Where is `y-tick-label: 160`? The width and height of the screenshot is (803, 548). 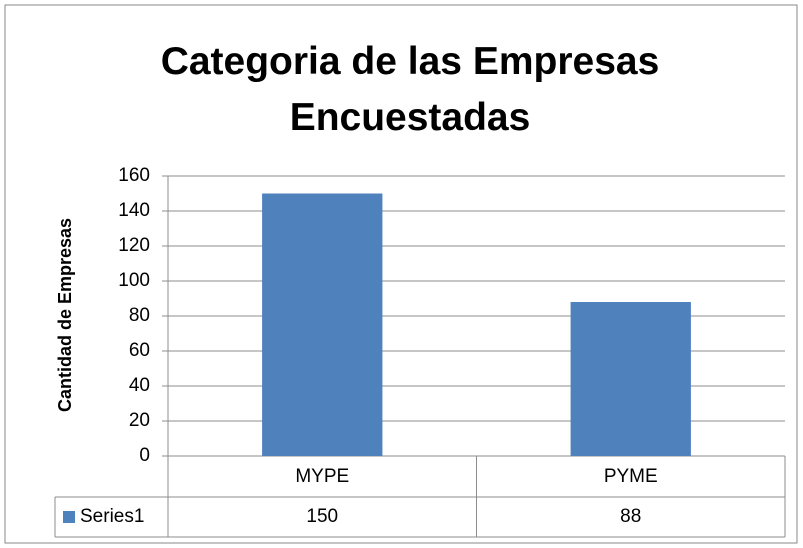 y-tick-label: 160 is located at coordinates (134, 175).